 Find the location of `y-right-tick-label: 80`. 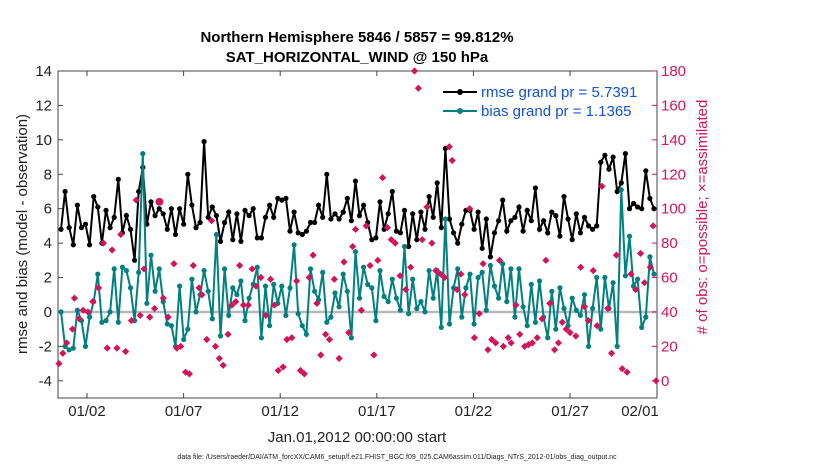

y-right-tick-label: 80 is located at coordinates (669, 243).